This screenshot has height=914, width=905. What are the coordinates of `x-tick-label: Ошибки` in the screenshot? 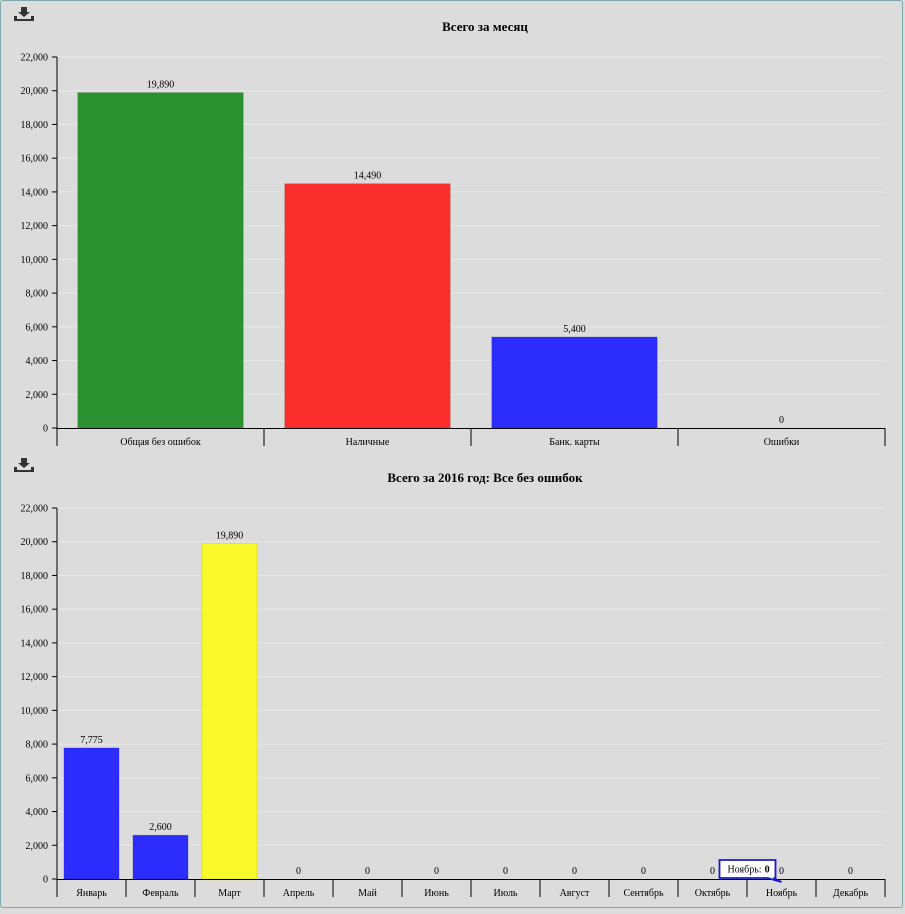 It's located at (782, 442).